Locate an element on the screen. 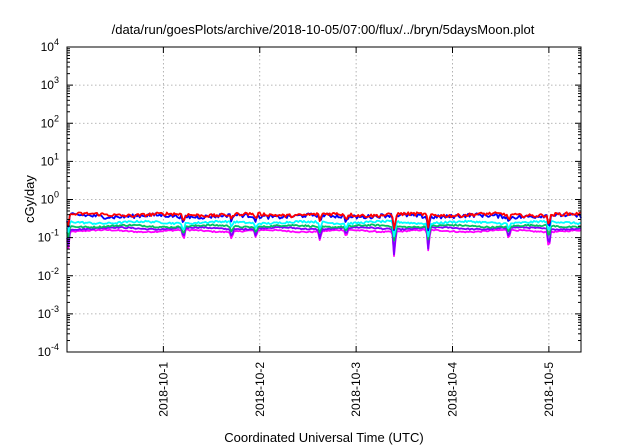 The height and width of the screenshot is (448, 640). x-tick-label: 2018-10-1 is located at coordinates (163, 389).